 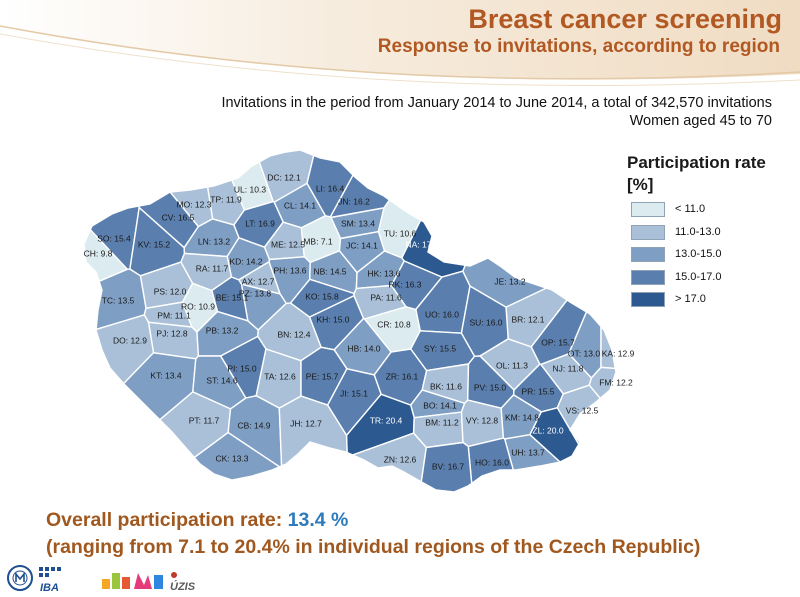 I want to click on region-label-ji: JI: 15.1, so click(x=354, y=393).